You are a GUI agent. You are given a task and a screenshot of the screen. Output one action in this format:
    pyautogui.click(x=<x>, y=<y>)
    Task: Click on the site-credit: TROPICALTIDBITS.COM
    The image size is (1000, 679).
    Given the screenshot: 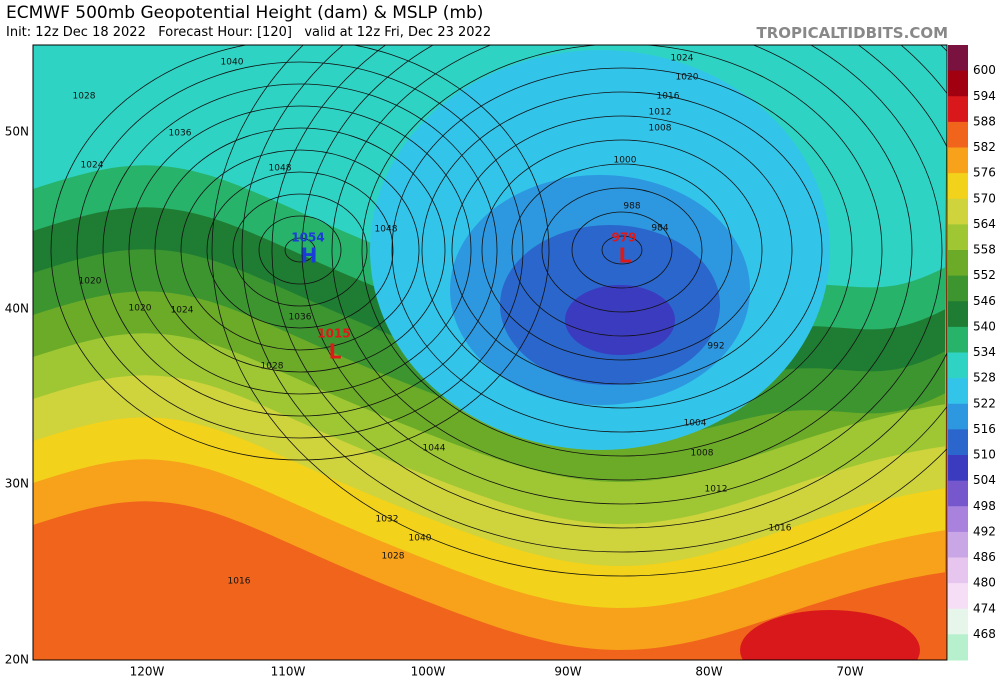 What is the action you would take?
    pyautogui.click(x=852, y=33)
    